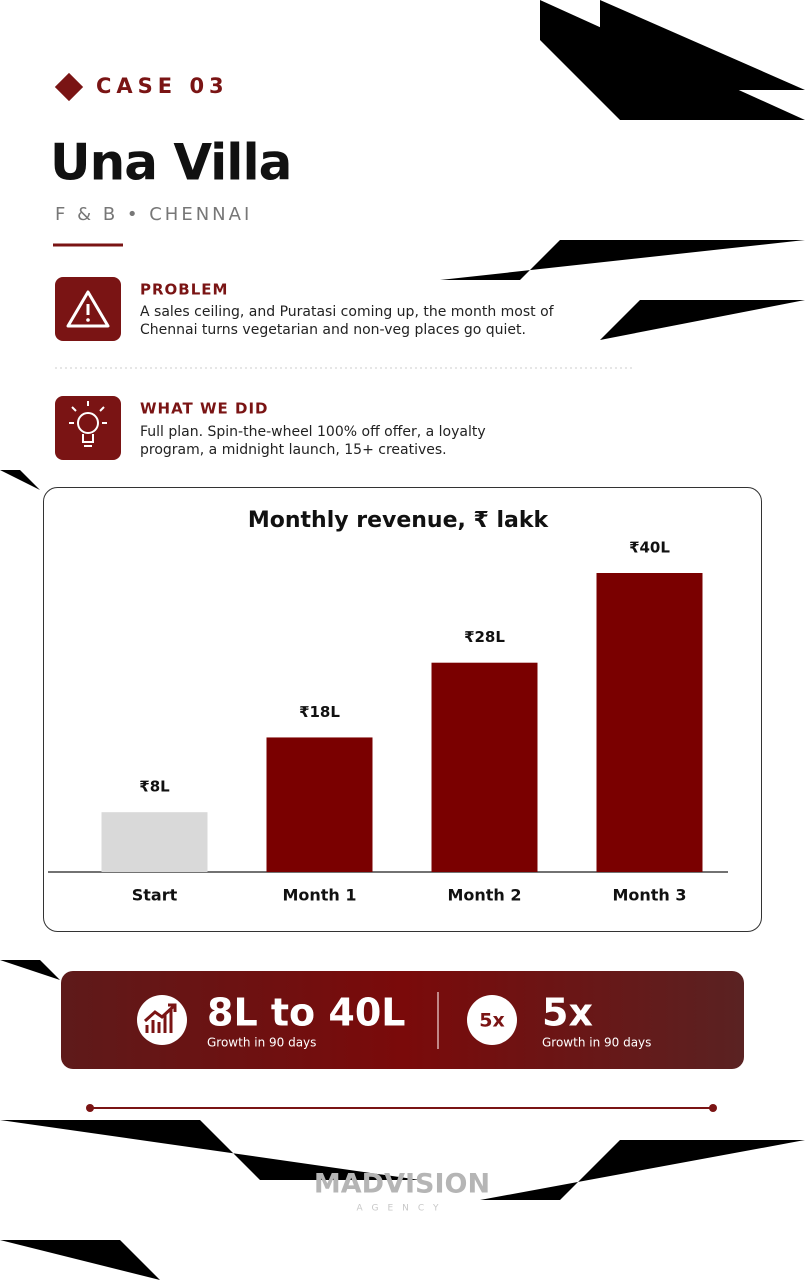  I want to click on badge-text: 5x, so click(491, 1021).